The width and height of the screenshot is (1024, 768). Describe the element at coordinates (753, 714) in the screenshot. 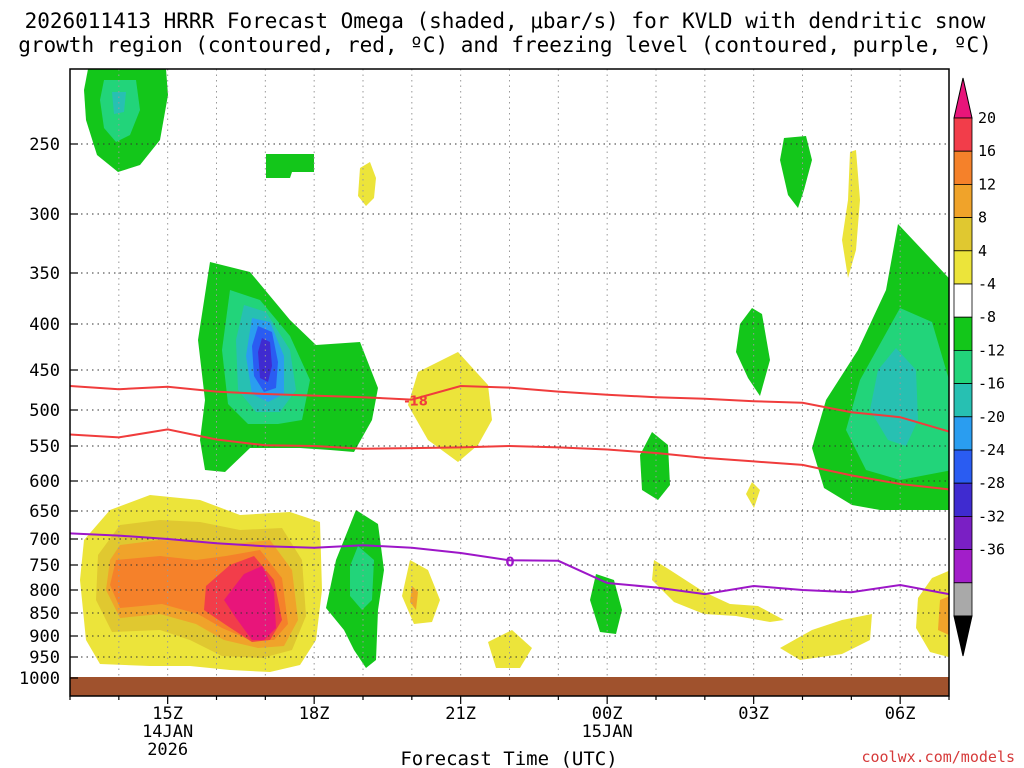

I see `x-tick-label: 03Z` at that location.